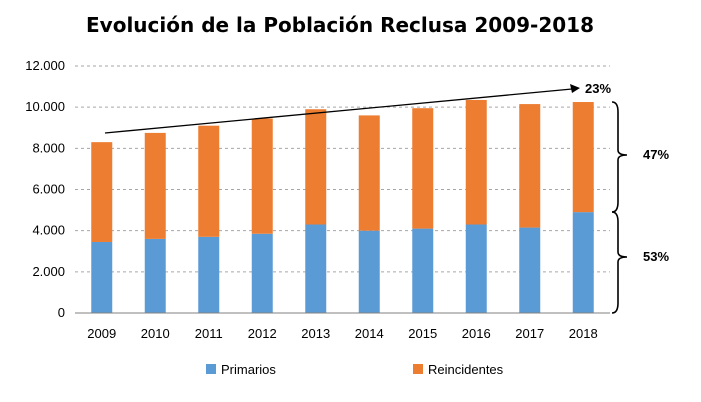 The width and height of the screenshot is (701, 402). Describe the element at coordinates (476, 333) in the screenshot. I see `x-tick-label: 2016` at that location.